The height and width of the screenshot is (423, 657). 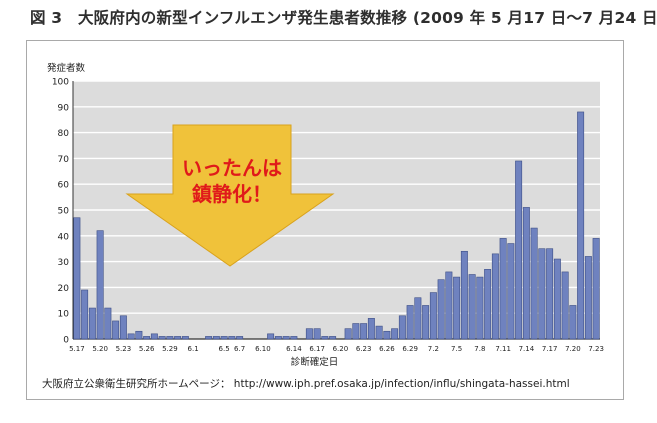 What do you see at coordinates (64, 212) in the screenshot?
I see `y-tick-label: 50` at bounding box center [64, 212].